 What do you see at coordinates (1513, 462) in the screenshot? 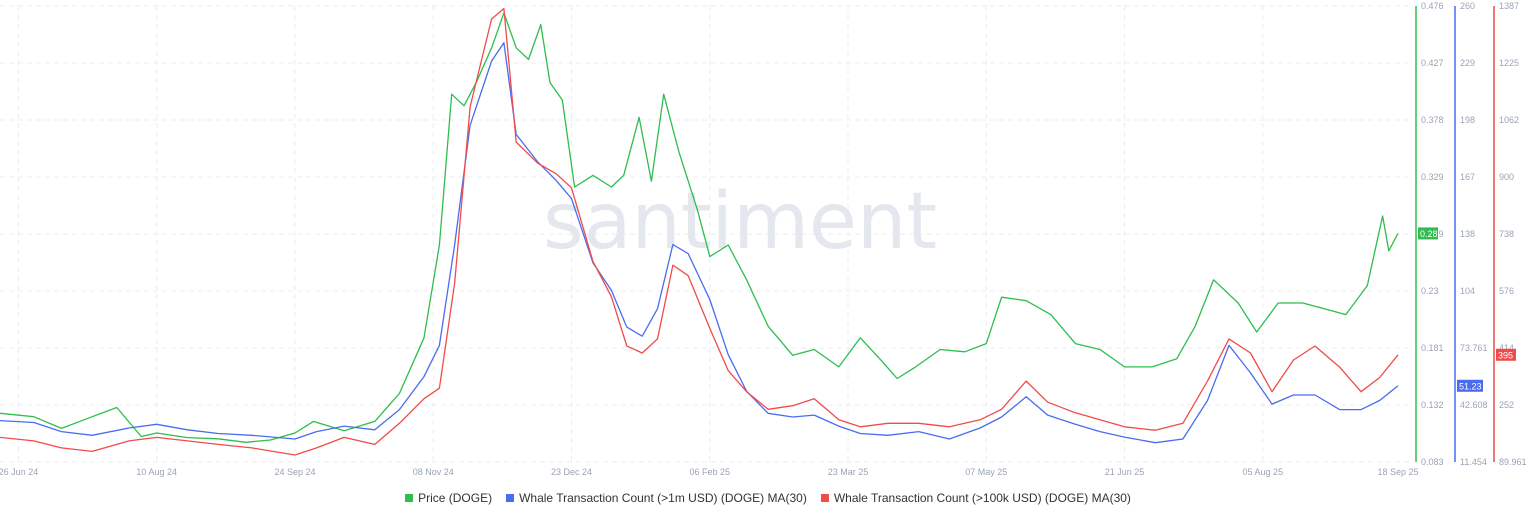
I see `whale_100k-tick-label: 89.961` at bounding box center [1513, 462].